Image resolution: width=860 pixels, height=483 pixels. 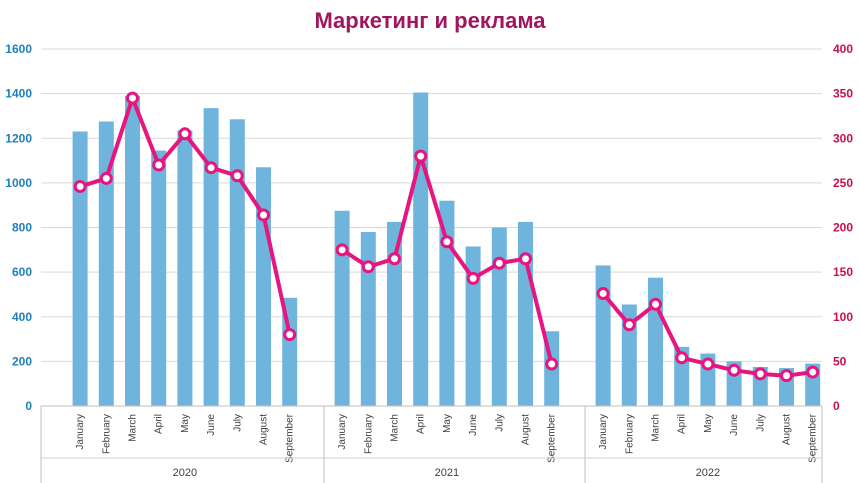 I want to click on left-tick-label: 1400, so click(x=18, y=94).